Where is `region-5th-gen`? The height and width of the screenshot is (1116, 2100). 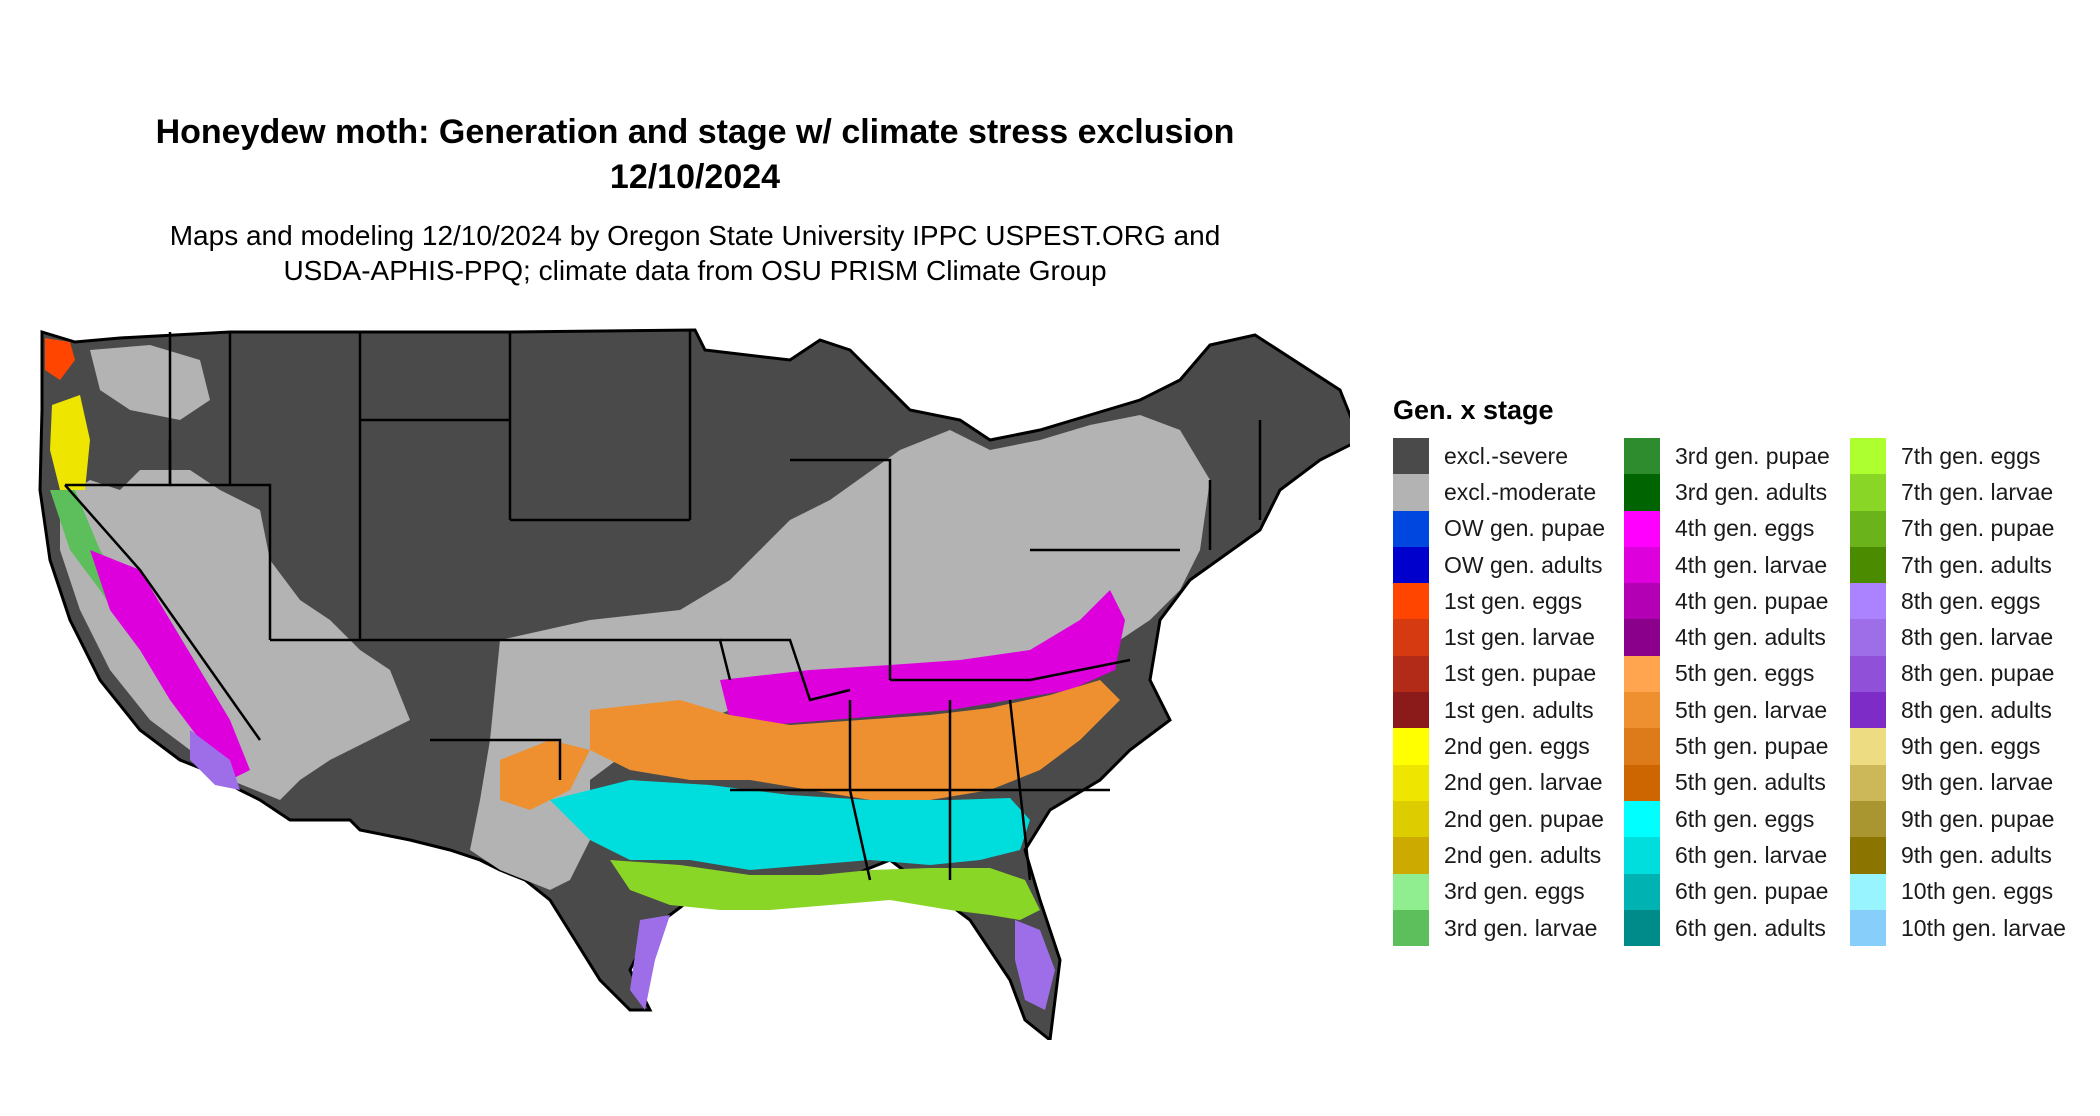
region-5th-gen is located at coordinates (855, 740).